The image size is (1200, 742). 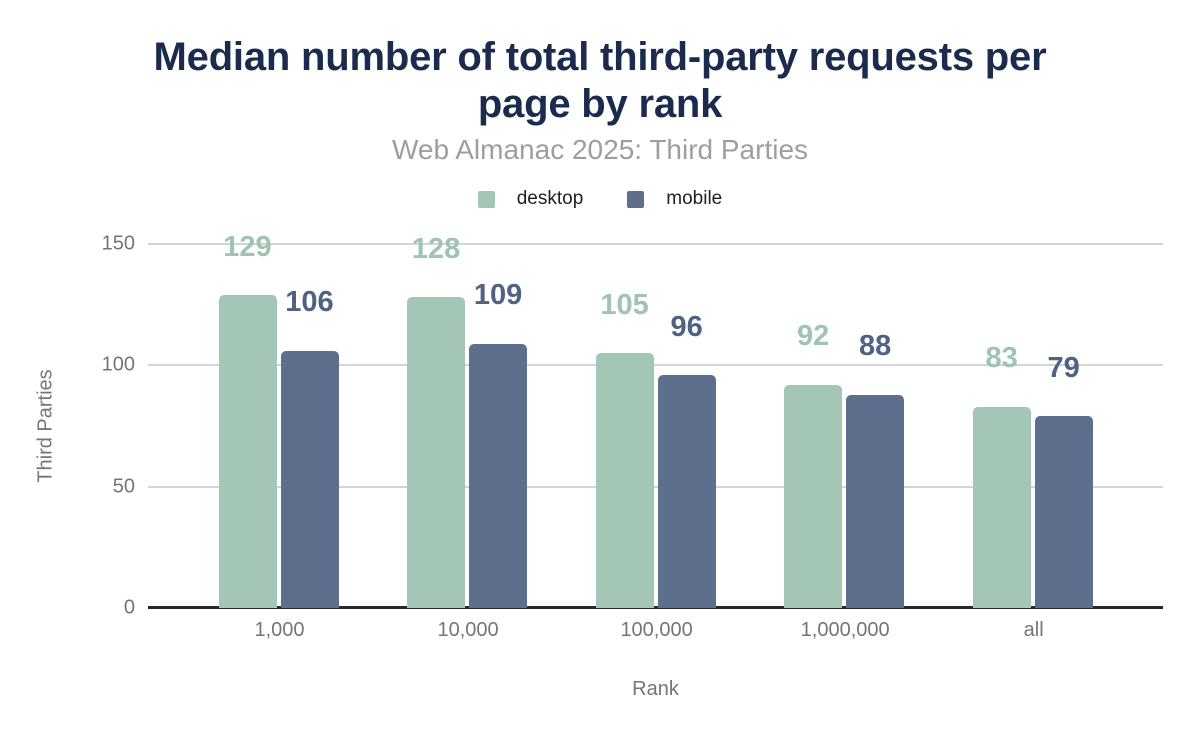 I want to click on x-axis-line, so click(x=655, y=607).